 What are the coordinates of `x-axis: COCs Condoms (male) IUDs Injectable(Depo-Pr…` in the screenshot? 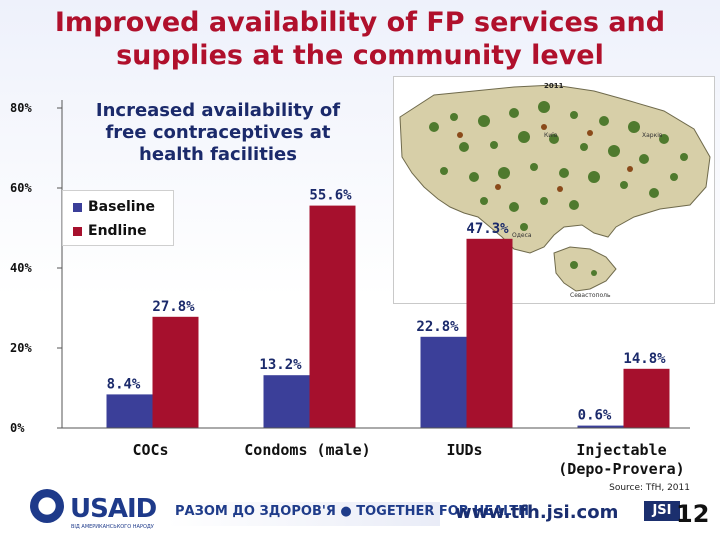 It's located at (376, 452).